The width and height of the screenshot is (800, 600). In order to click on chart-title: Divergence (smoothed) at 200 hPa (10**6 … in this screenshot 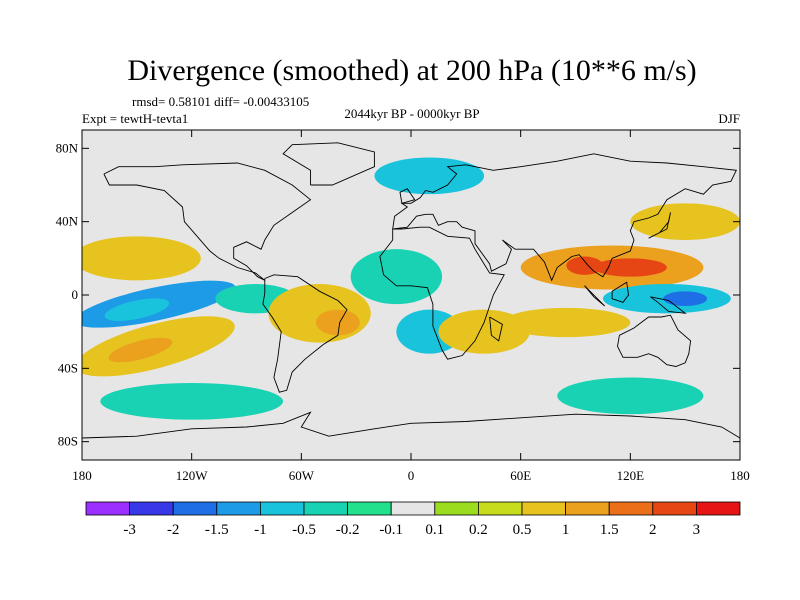, I will do `click(411, 70)`.